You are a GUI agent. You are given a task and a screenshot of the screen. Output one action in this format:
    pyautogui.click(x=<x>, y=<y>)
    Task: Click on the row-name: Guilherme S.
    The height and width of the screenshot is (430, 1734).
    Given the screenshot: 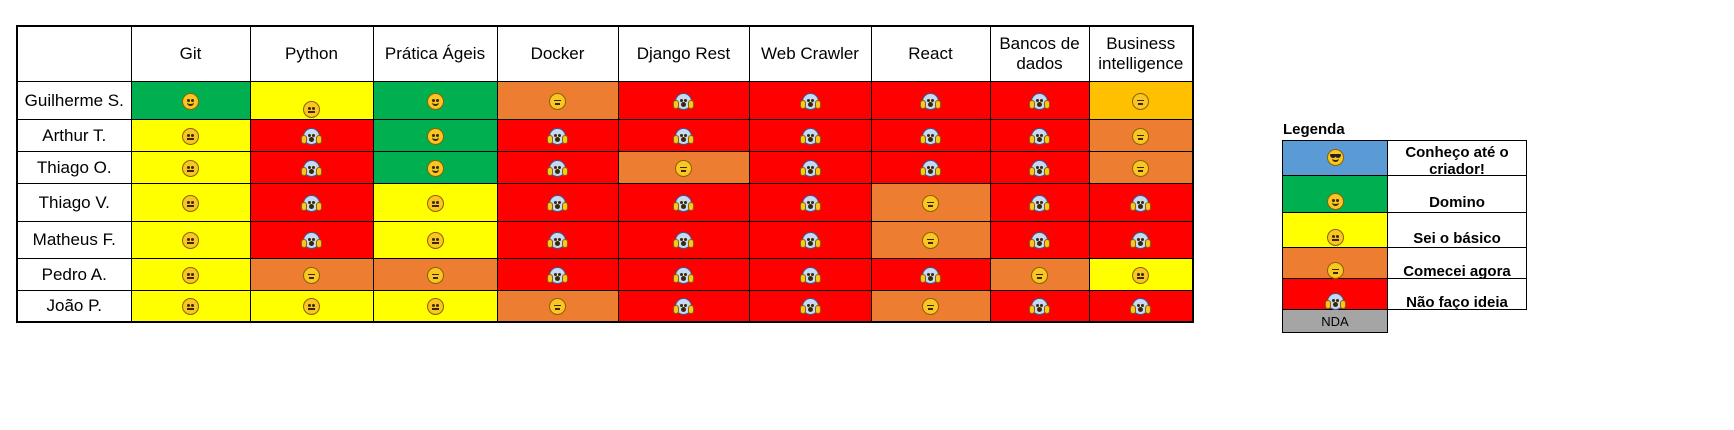 What is the action you would take?
    pyautogui.click(x=74, y=100)
    